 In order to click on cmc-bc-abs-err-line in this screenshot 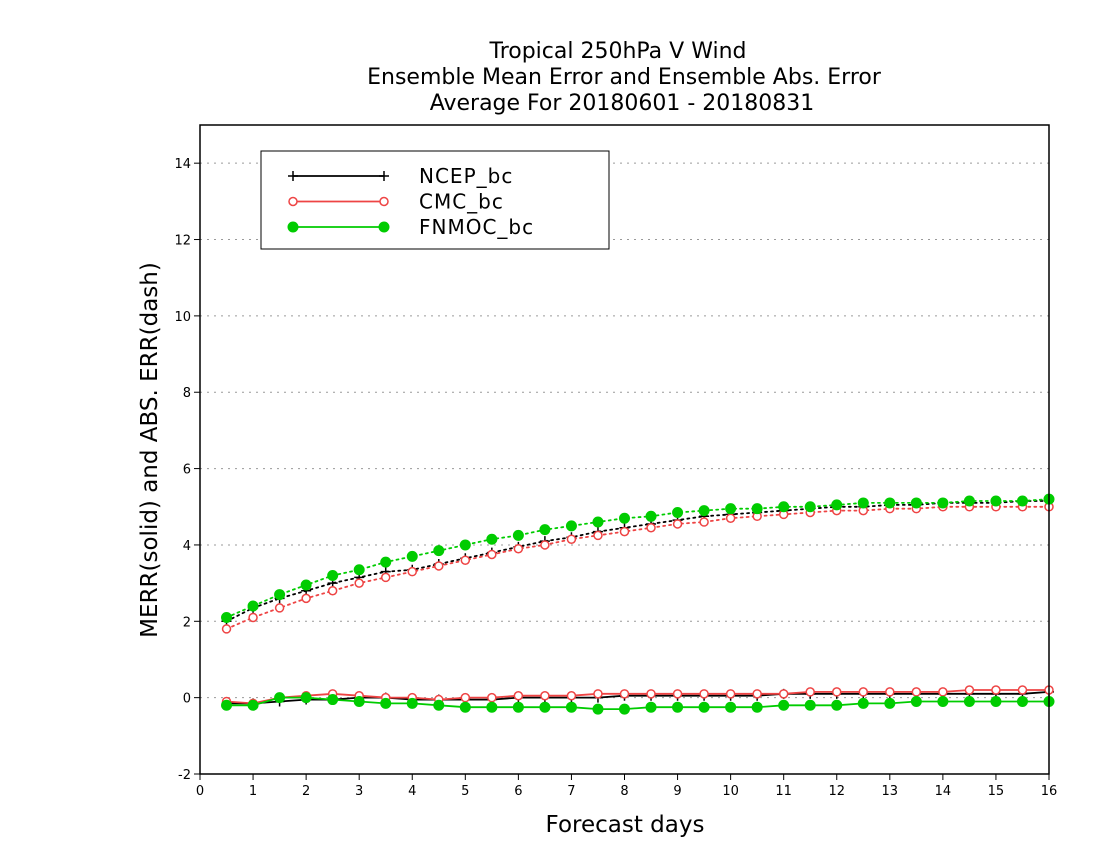, I will do `click(637, 567)`.